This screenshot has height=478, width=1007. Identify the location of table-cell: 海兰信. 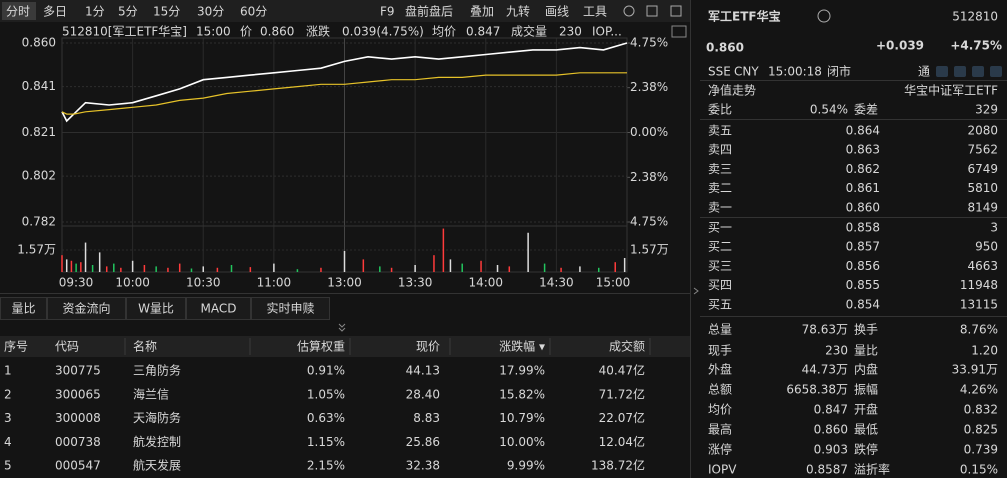
(151, 393).